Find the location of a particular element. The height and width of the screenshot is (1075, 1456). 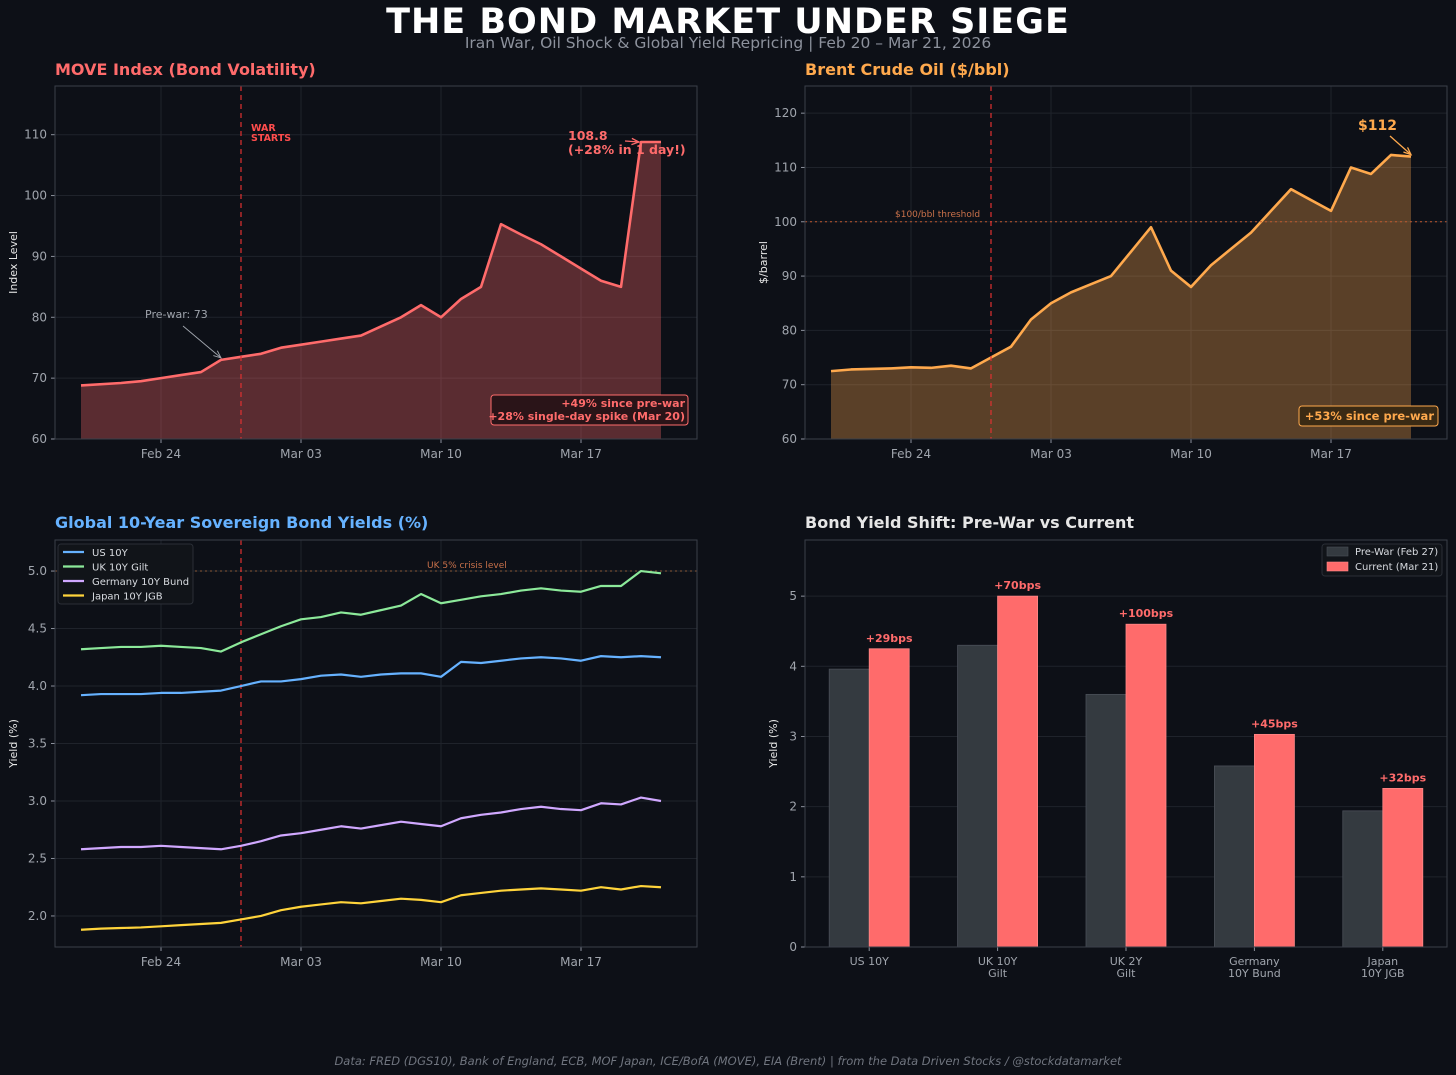

y-tick-label: 4.0 is located at coordinates (37, 686).